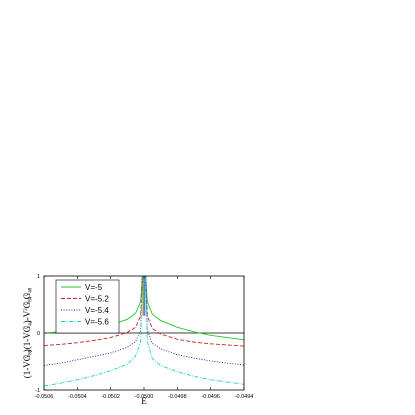  Describe the element at coordinates (28, 332) in the screenshot. I see `y-axis-label: (1-VG880)(1-VG440)-V2G840G480` at that location.